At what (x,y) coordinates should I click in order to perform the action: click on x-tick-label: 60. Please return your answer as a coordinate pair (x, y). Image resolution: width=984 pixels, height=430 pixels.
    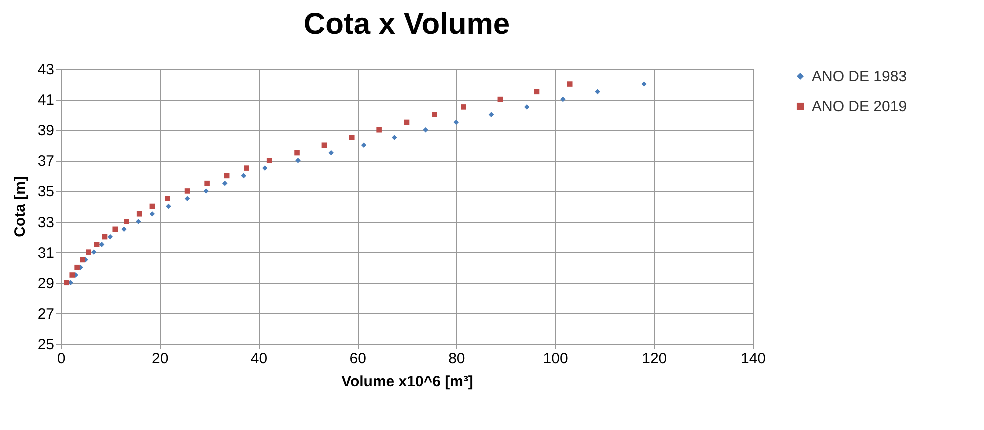
    Looking at the image, I should click on (358, 359).